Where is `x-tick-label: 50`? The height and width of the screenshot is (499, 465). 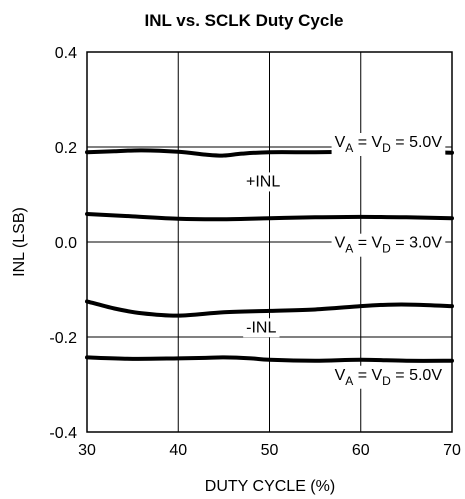 x-tick-label: 50 is located at coordinates (270, 450).